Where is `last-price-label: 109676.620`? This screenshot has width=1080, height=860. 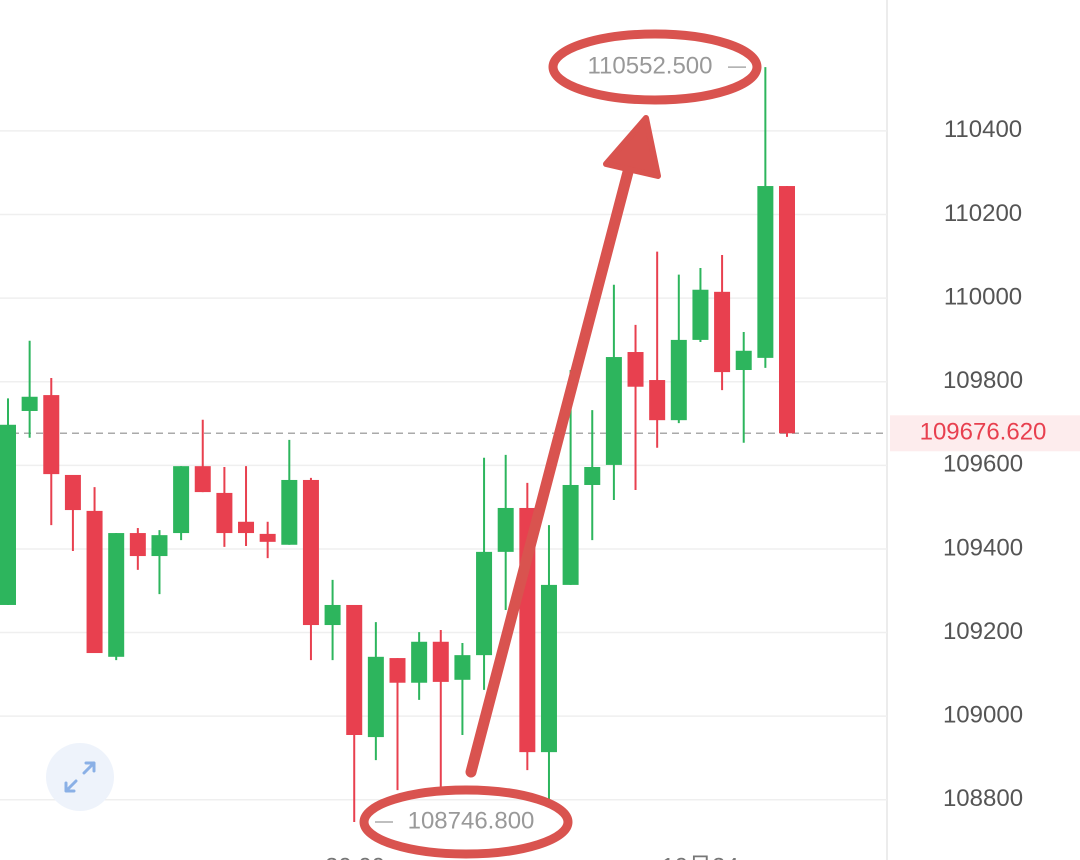 last-price-label: 109676.620 is located at coordinates (983, 432).